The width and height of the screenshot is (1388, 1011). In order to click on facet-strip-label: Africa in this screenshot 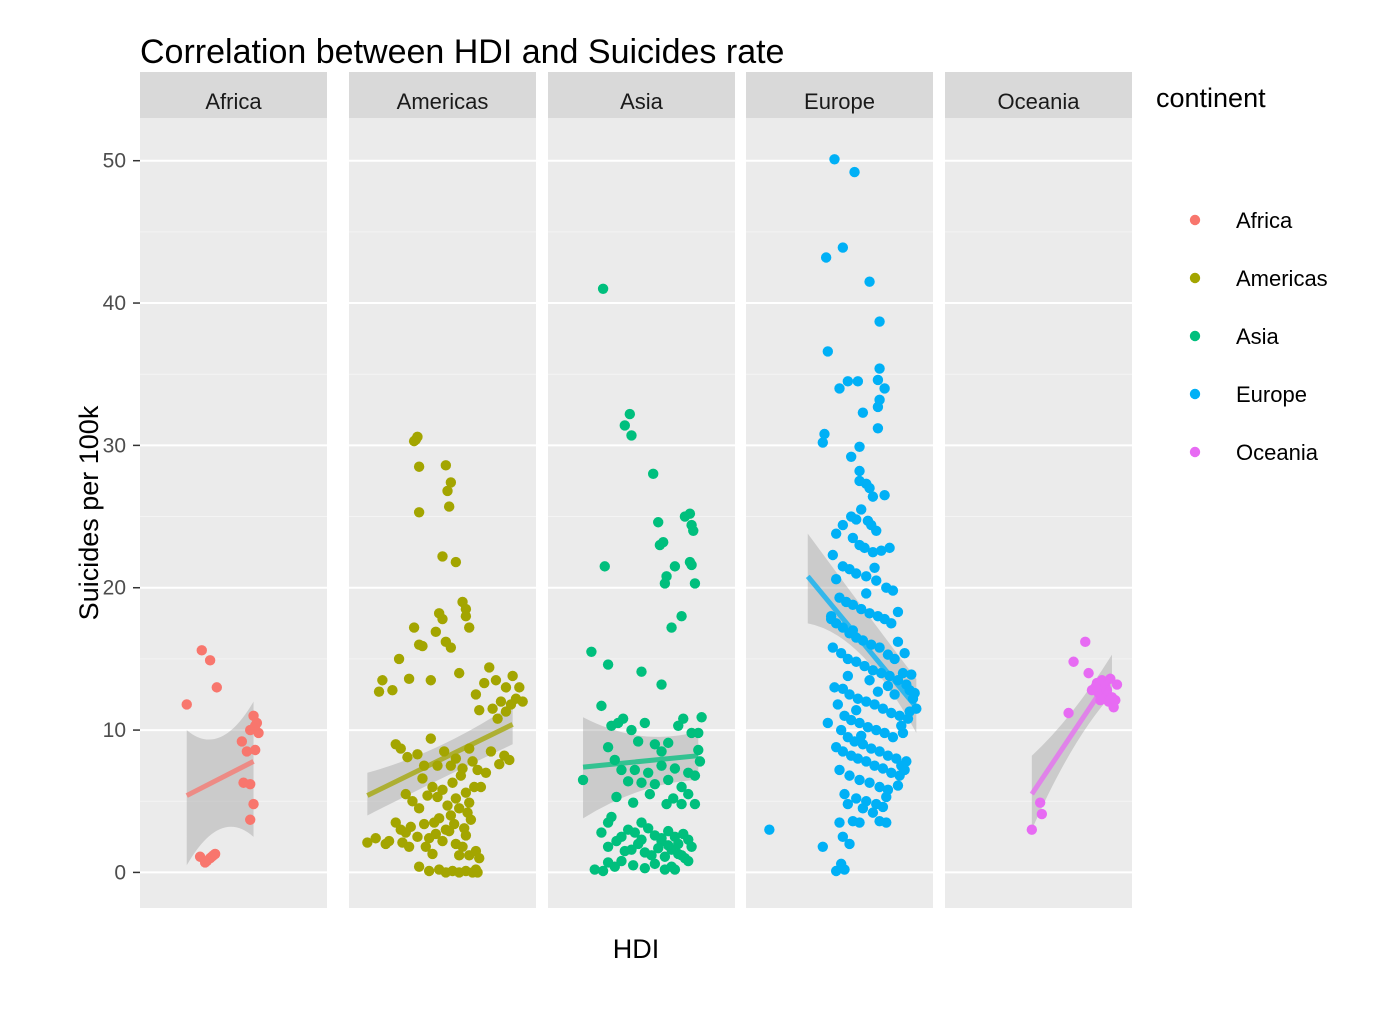, I will do `click(233, 101)`.